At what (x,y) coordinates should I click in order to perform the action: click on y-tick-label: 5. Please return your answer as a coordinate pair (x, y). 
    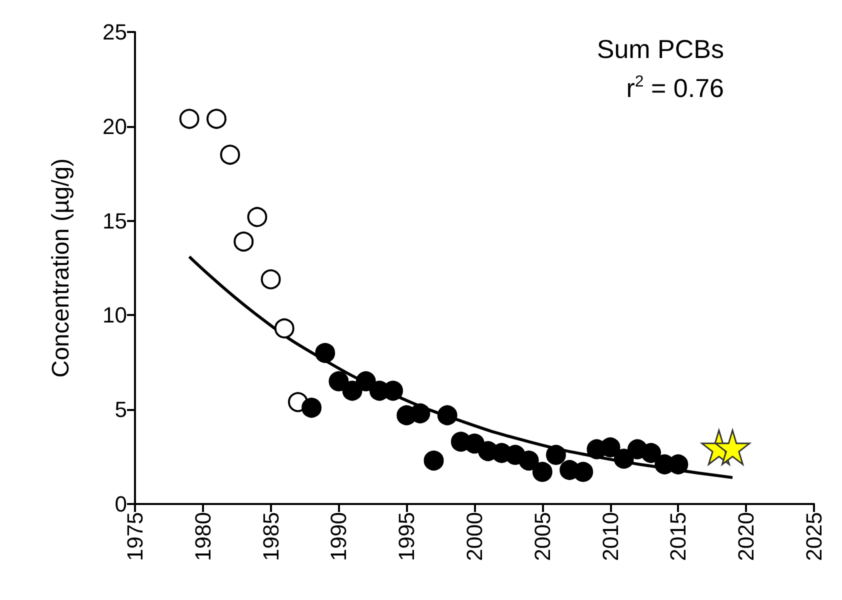
    Looking at the image, I should click on (120, 409).